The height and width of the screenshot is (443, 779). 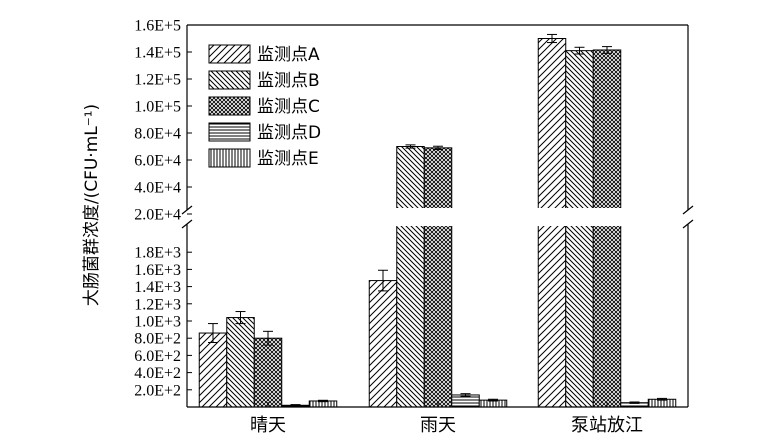 I want to click on legend-label: 监测点C, so click(x=288, y=107).